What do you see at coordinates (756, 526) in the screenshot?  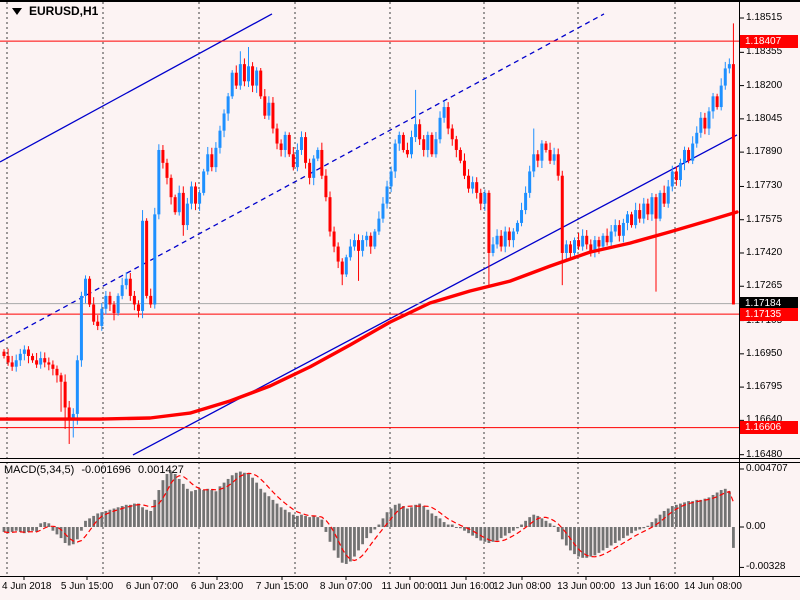 I see `macd-axis-label: 0.00` at bounding box center [756, 526].